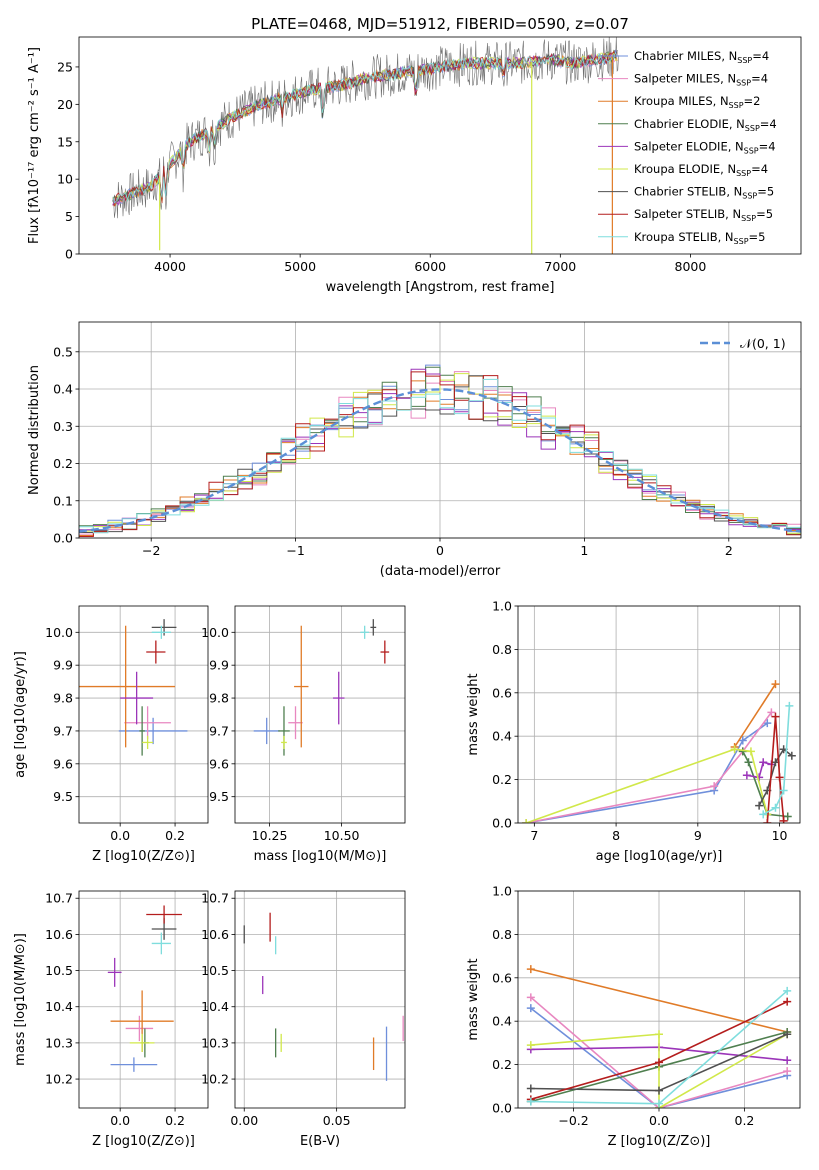 Image resolution: width=819 pixels, height=1170 pixels. What do you see at coordinates (20, 714) in the screenshot?
I see `y-axis-label: age [log10(age/yr)]` at bounding box center [20, 714].